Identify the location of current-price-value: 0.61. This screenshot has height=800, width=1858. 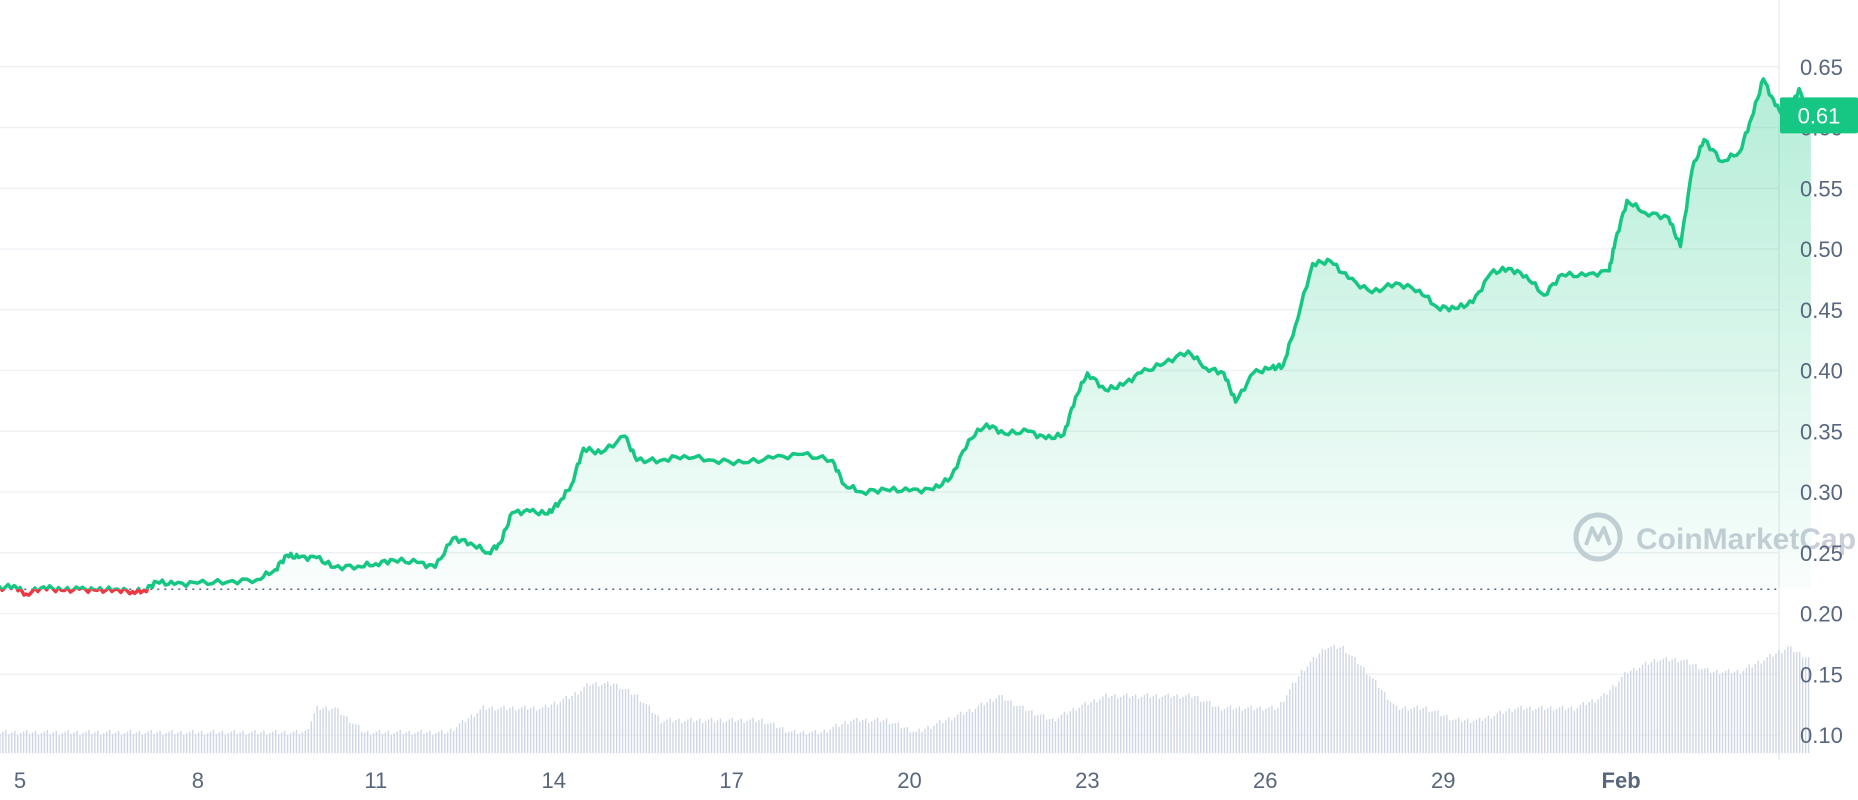
(1819, 115).